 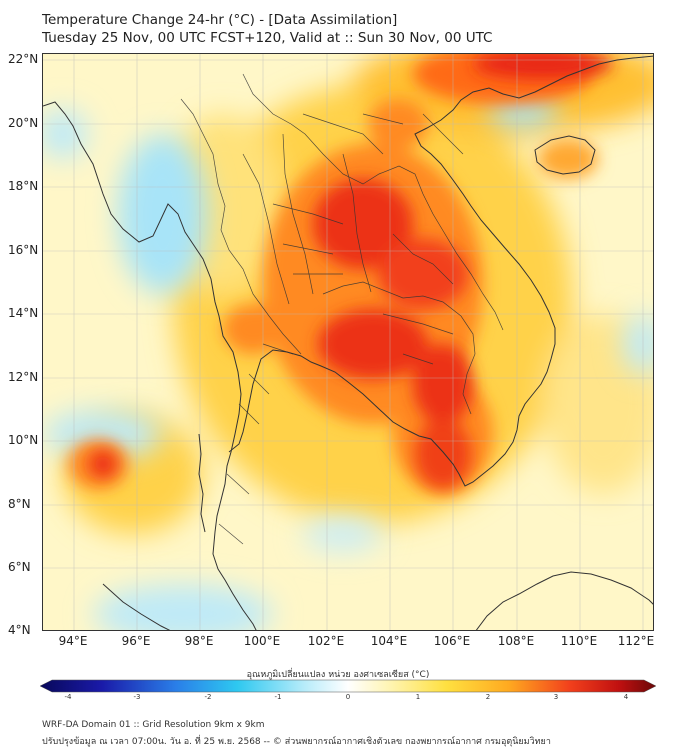 I want to click on lon-label: 102°E, so click(x=326, y=641).